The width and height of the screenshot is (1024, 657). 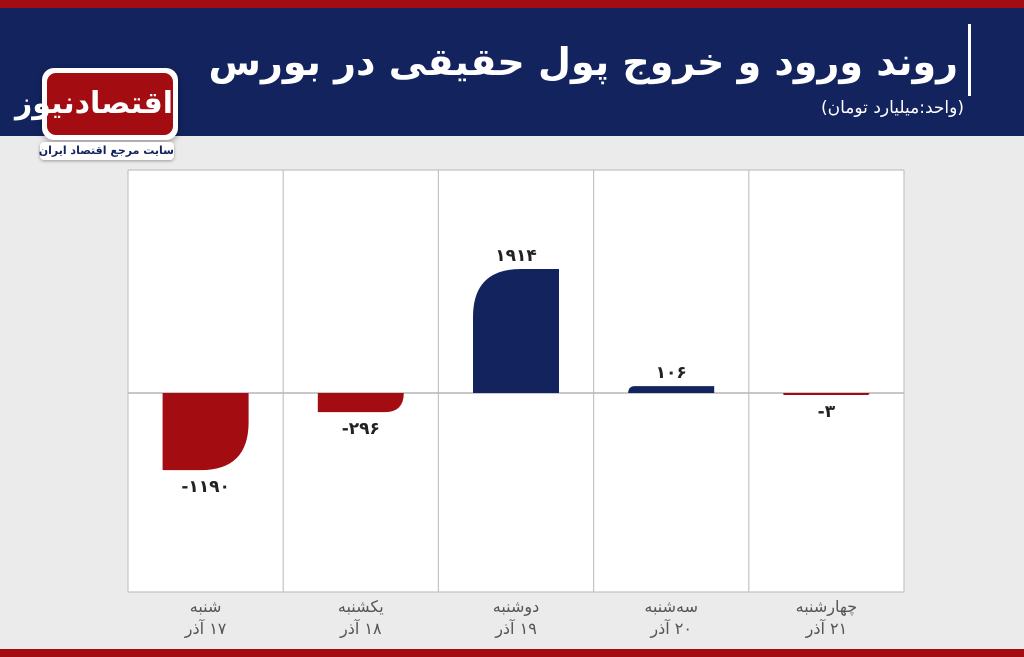 I want to click on x-tick-date: ۱۹ آذر, so click(x=515, y=629).